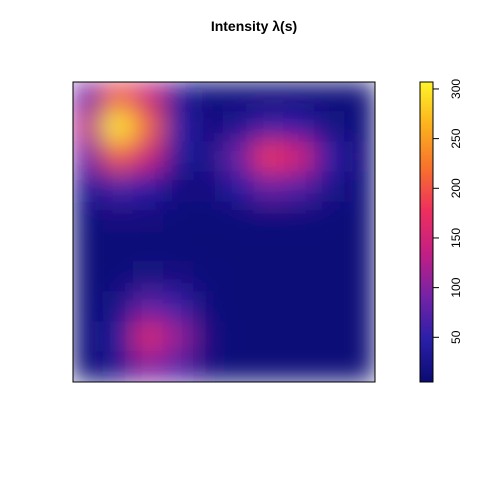 The image size is (480, 480). What do you see at coordinates (426, 232) in the screenshot?
I see `colorbar` at bounding box center [426, 232].